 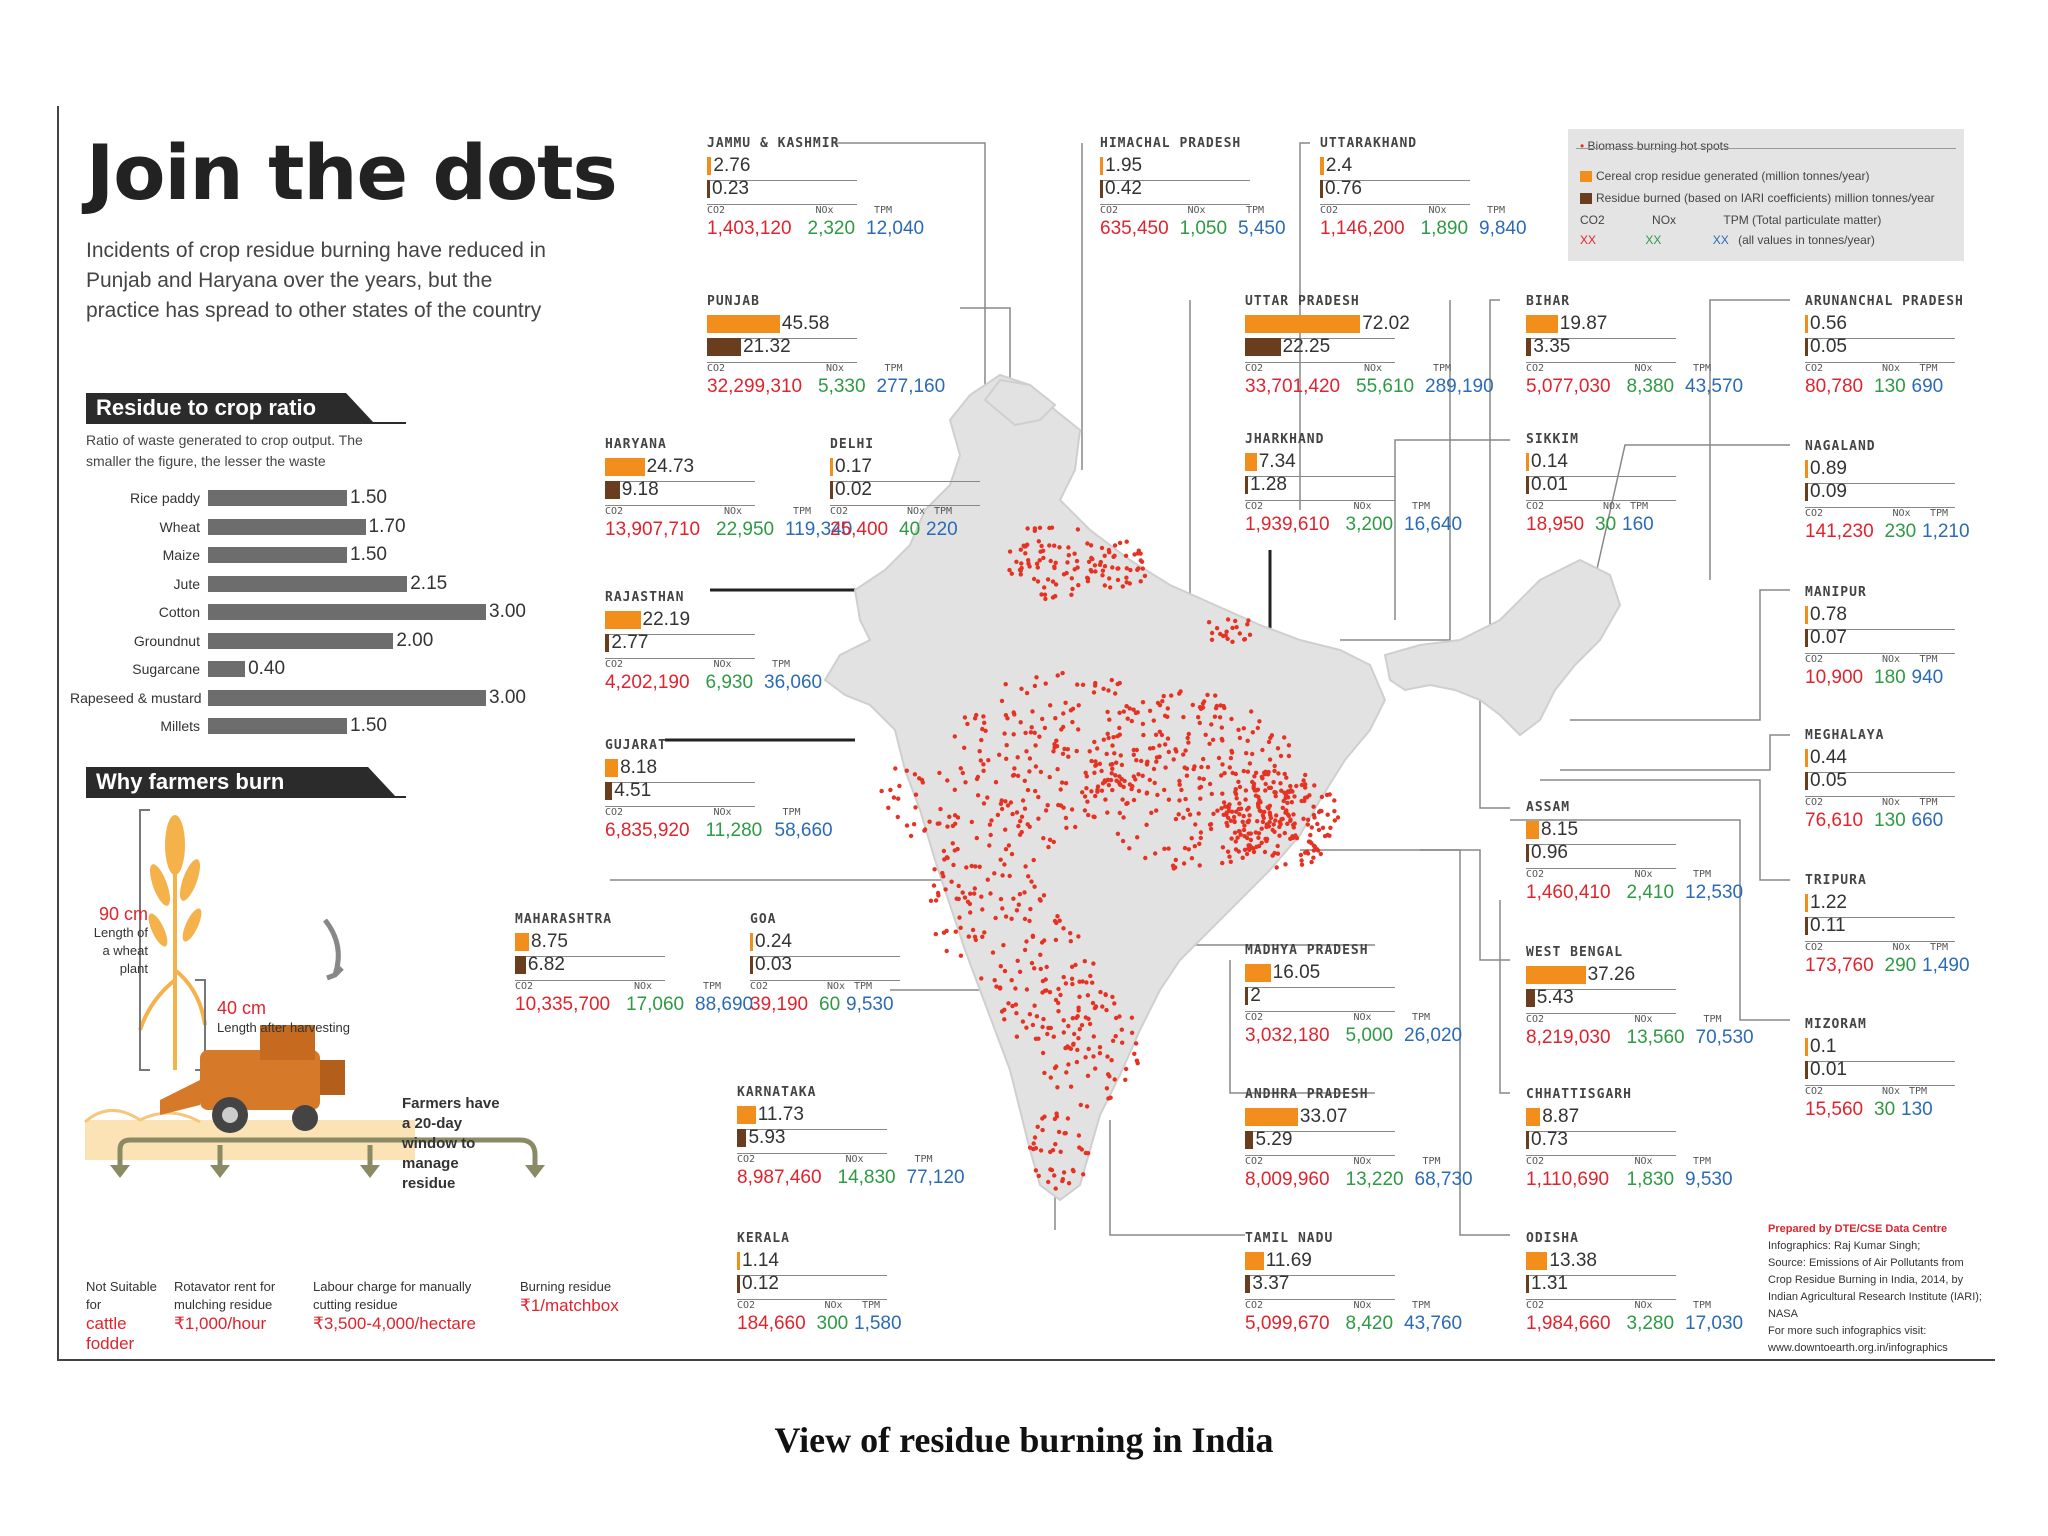 I want to click on nox-value: 13,220, so click(x=1374, y=1179).